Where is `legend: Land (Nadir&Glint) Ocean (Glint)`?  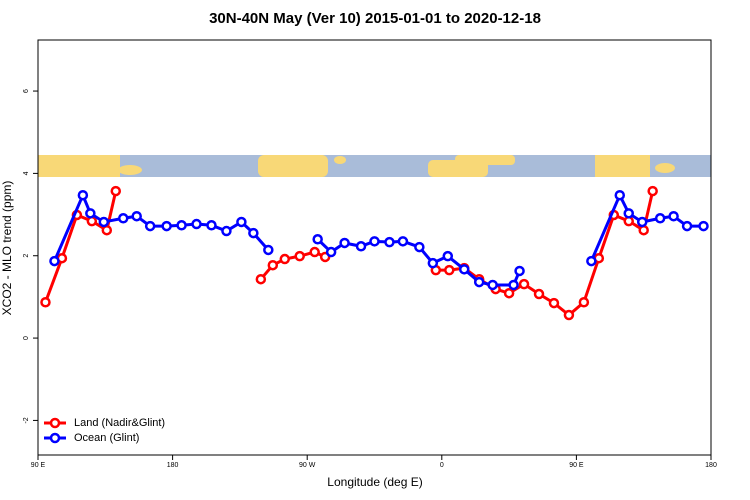 legend: Land (Nadir&Glint) Ocean (Glint) is located at coordinates (104, 430).